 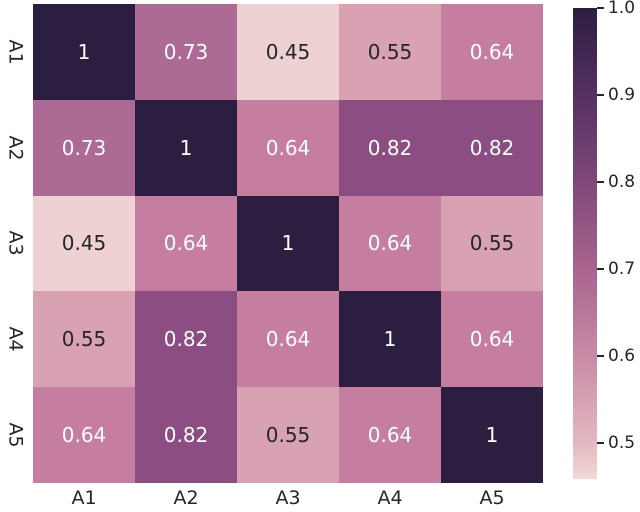 I want to click on colorbar-tick-label: 1.0, so click(x=622, y=9).